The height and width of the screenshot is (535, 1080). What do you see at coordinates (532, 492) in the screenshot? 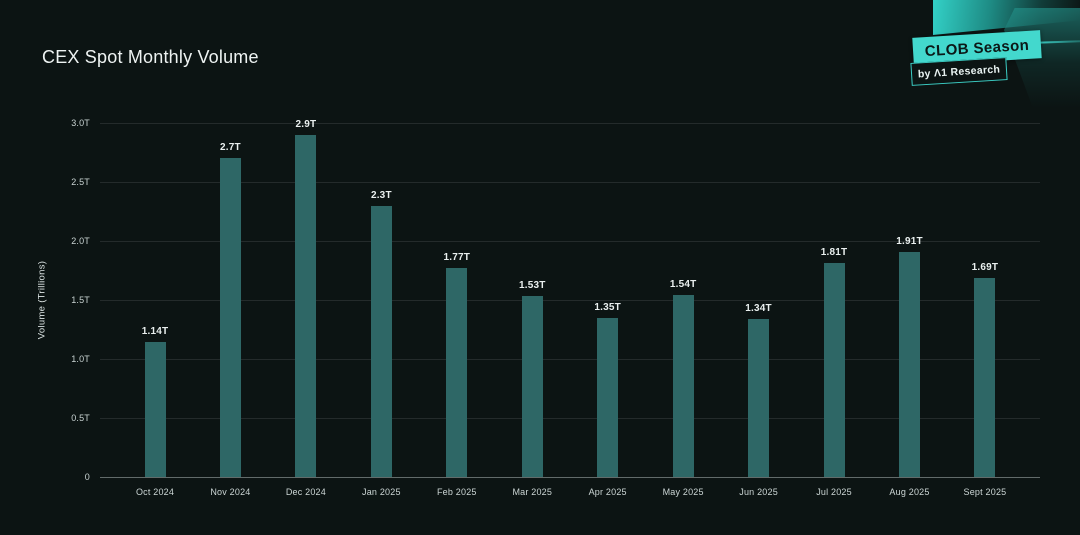
I see `x-tick-label: Mar 2025` at bounding box center [532, 492].